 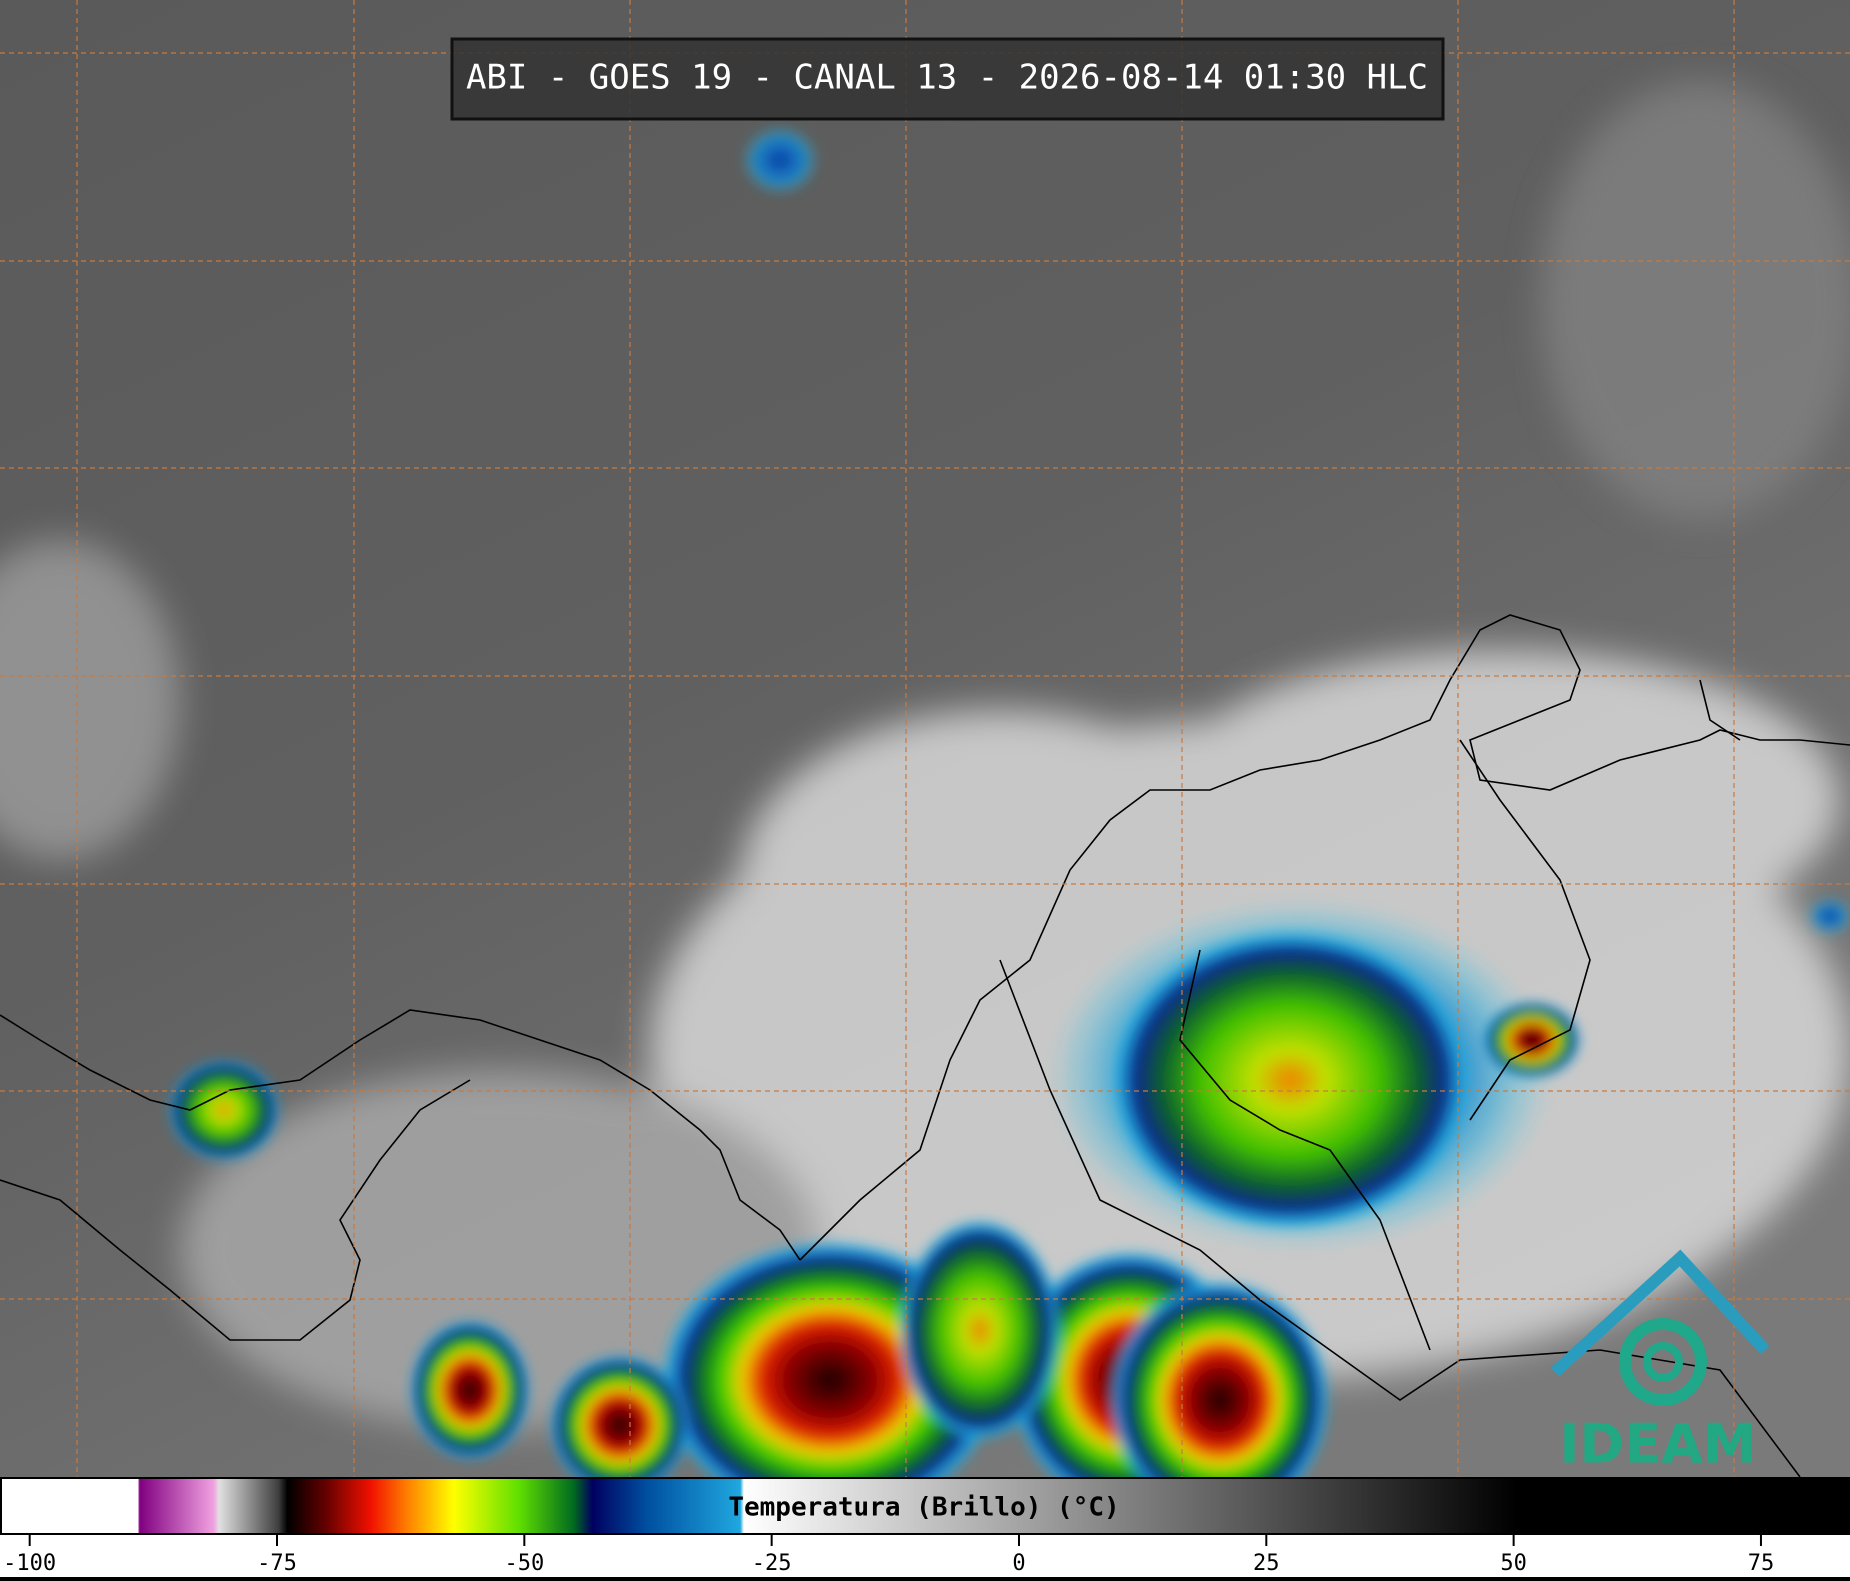 I want to click on logo-text: IDEAM, so click(x=1657, y=1444).